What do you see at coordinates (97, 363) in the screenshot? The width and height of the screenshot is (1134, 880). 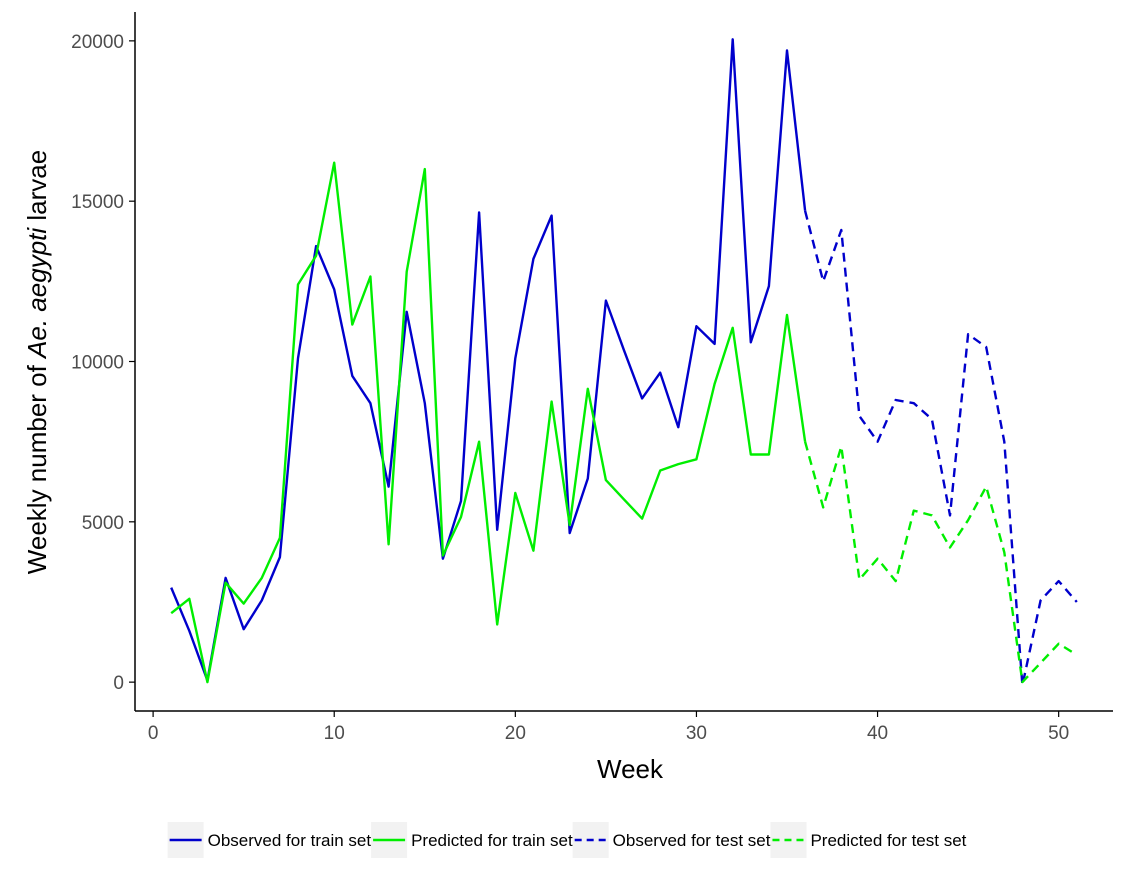 I see `y-tick-label: 10000` at bounding box center [97, 363].